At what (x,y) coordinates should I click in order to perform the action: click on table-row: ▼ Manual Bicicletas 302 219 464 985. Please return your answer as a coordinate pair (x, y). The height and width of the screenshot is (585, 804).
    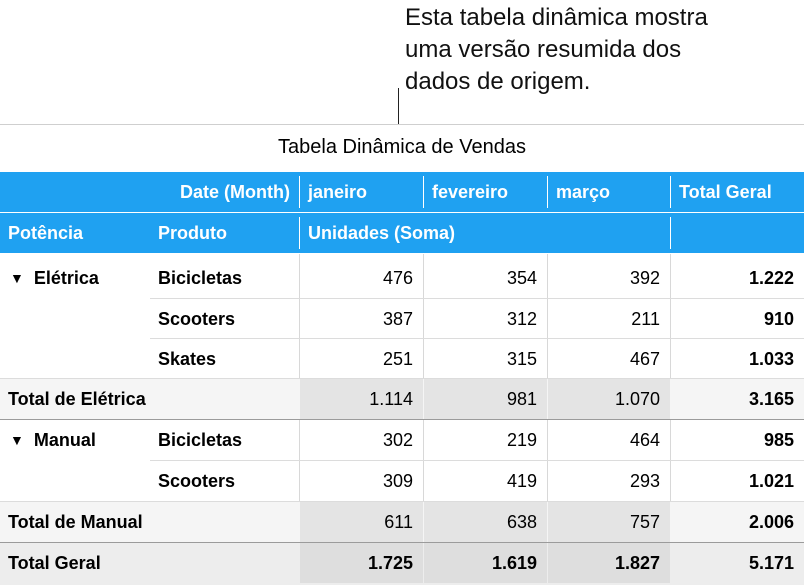
    Looking at the image, I should click on (402, 440).